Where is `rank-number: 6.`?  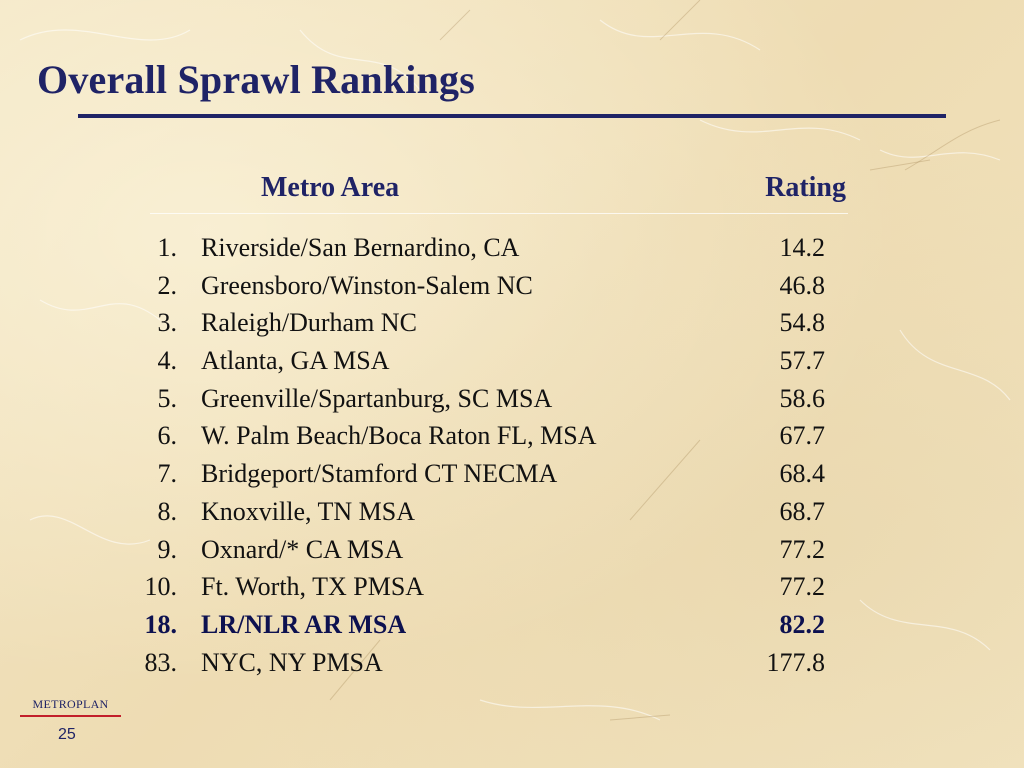
rank-number: 6. is located at coordinates (167, 436).